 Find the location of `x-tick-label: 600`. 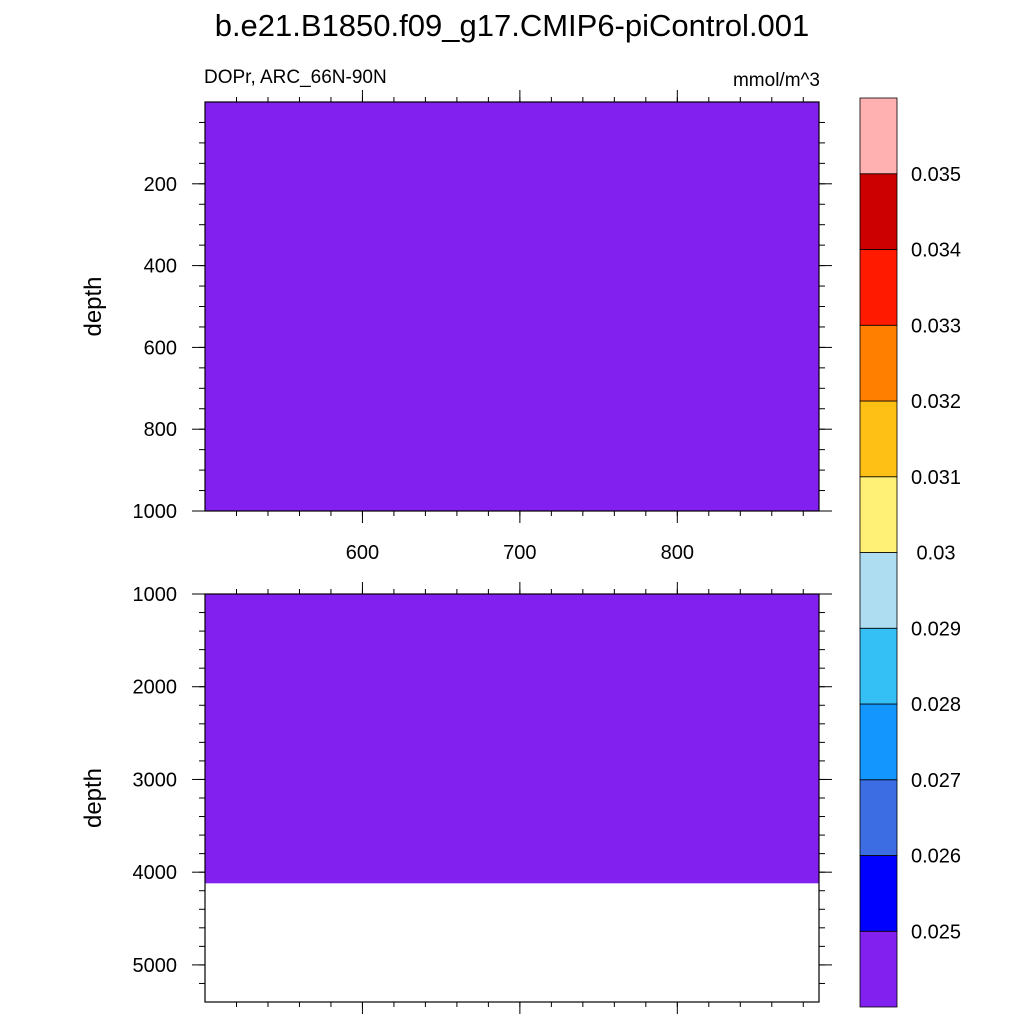

x-tick-label: 600 is located at coordinates (362, 553).